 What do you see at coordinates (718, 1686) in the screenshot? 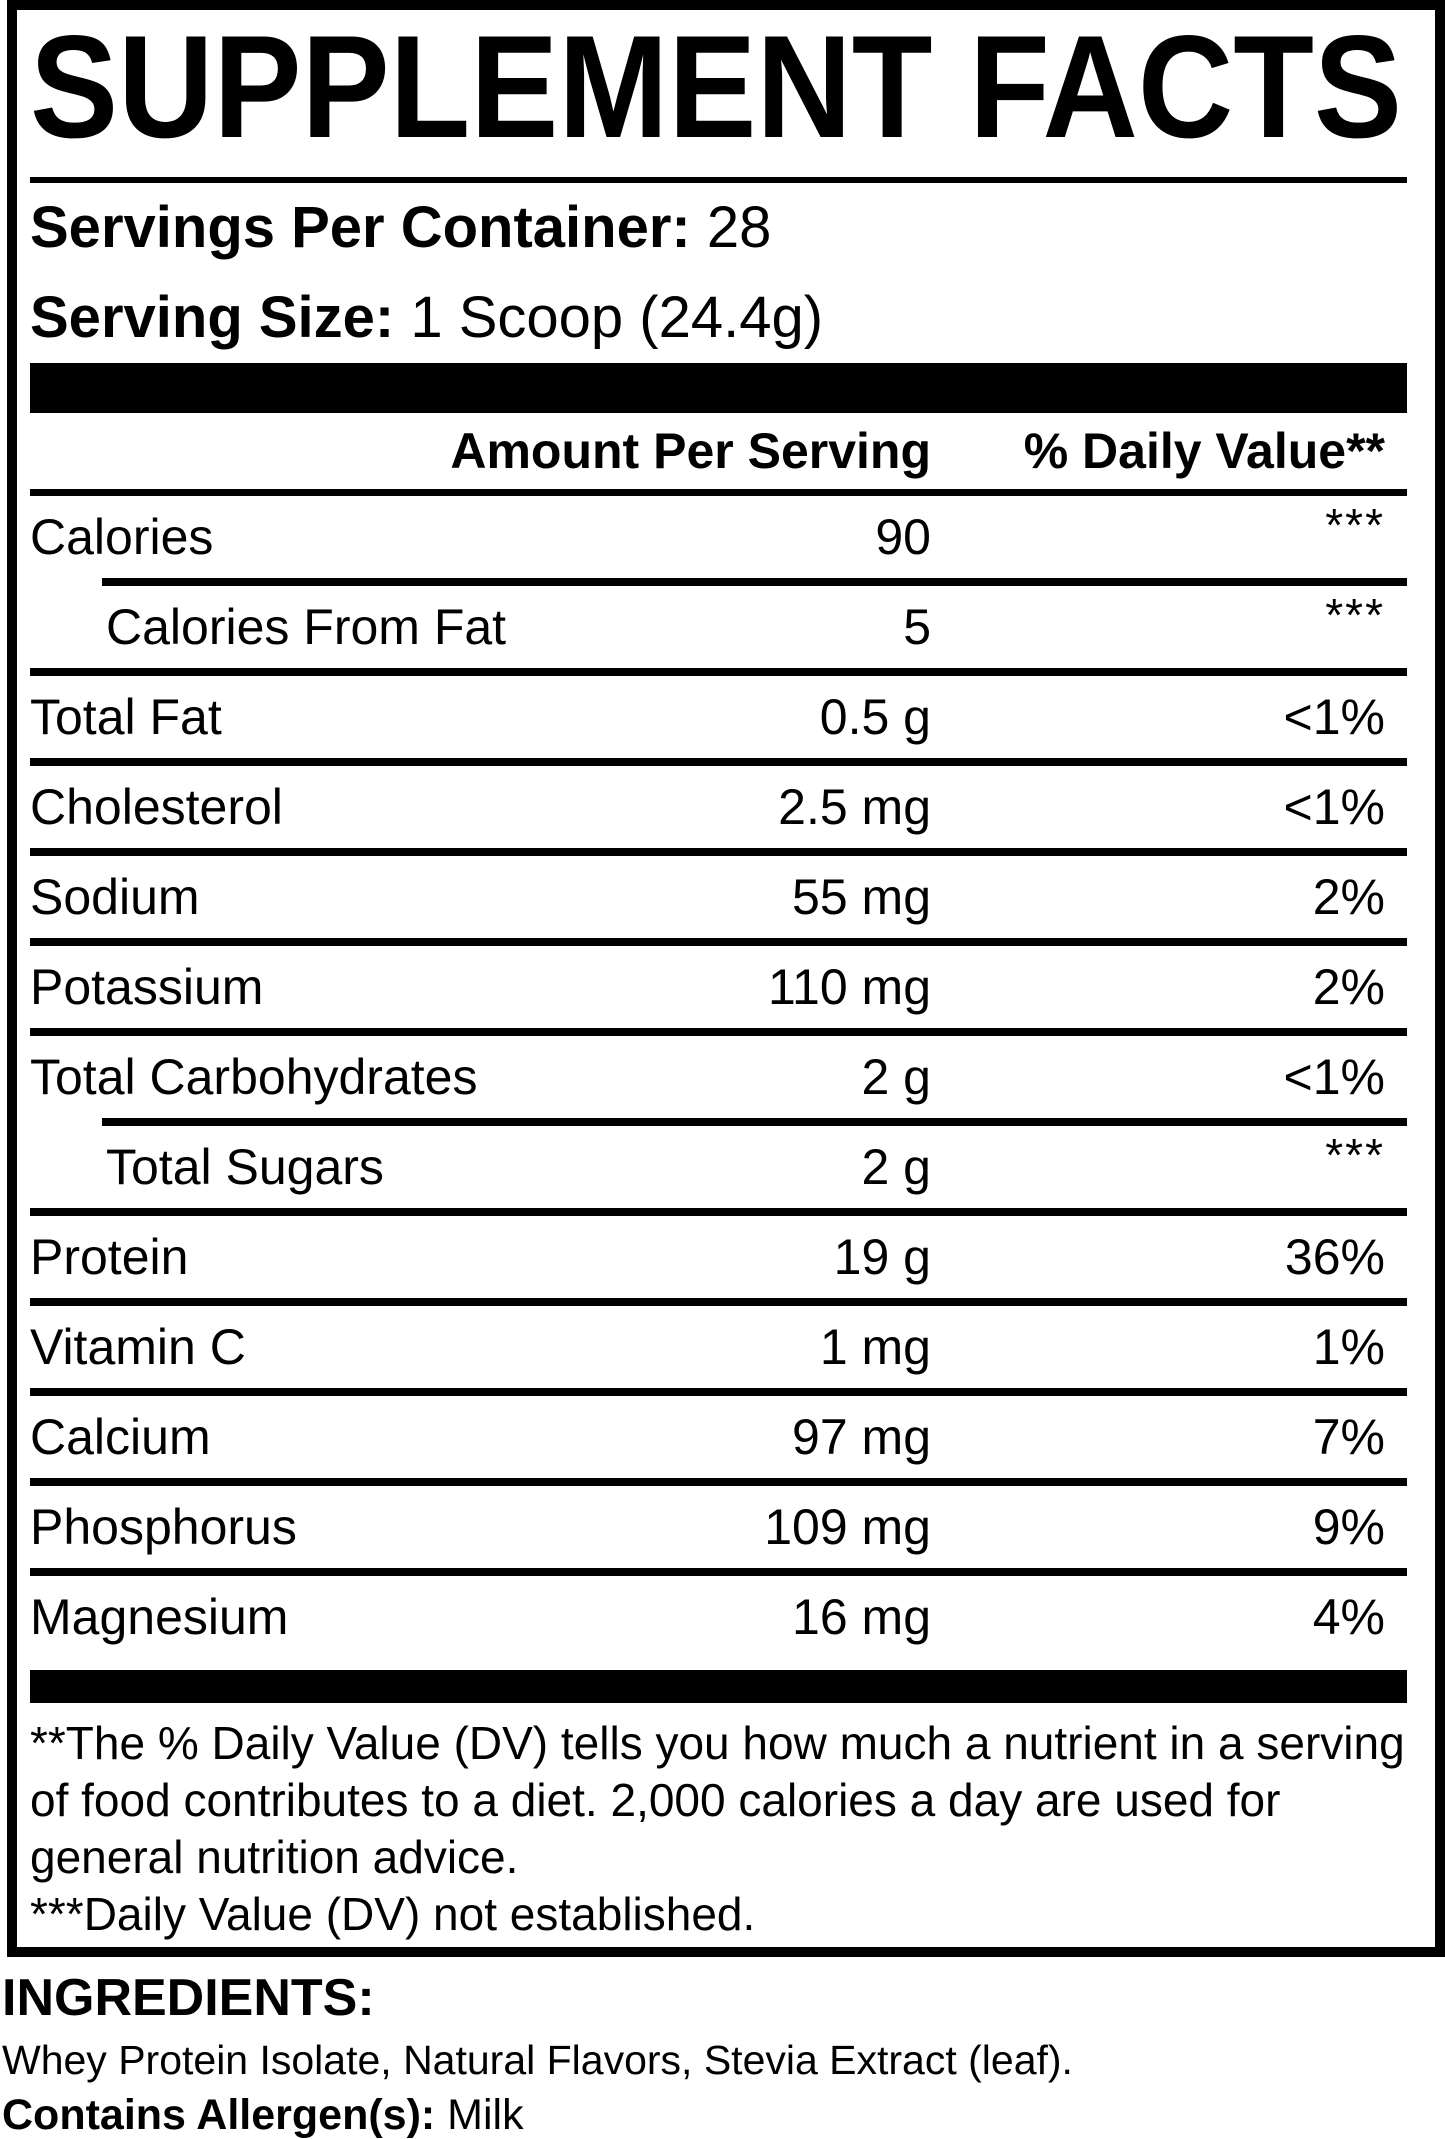
I see `section-bar-bottom` at bounding box center [718, 1686].